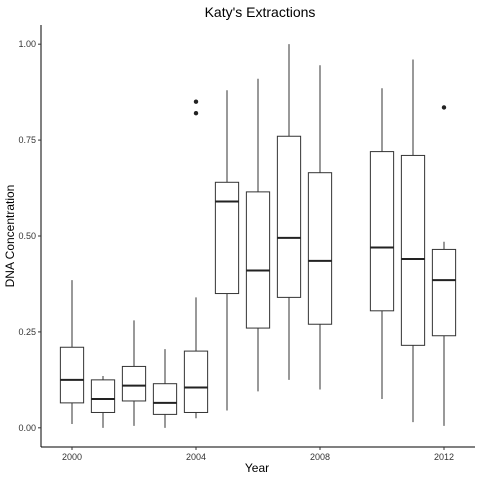 This screenshot has width=480, height=480. Describe the element at coordinates (257, 260) in the screenshot. I see `box-2006-box` at that location.